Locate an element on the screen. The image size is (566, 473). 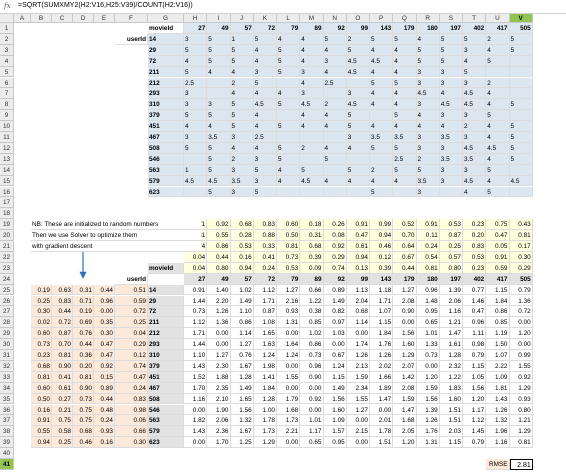
row-header-28: 28 is located at coordinates (7, 323).